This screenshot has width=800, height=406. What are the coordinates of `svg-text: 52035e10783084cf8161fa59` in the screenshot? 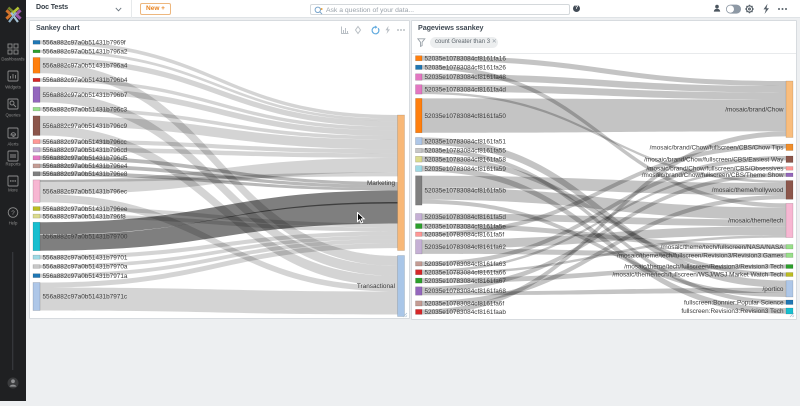 It's located at (466, 169).